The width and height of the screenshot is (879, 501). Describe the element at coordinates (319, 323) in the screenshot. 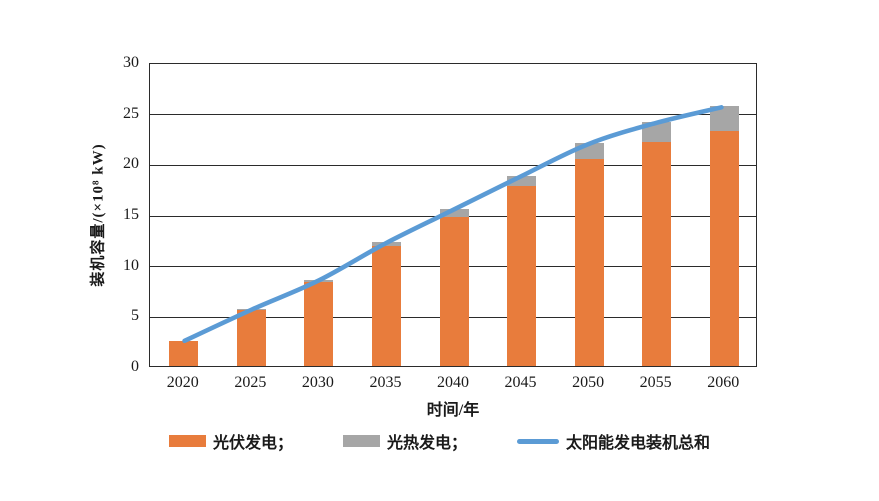

I see `bar-segment-光伏发电-2030` at that location.